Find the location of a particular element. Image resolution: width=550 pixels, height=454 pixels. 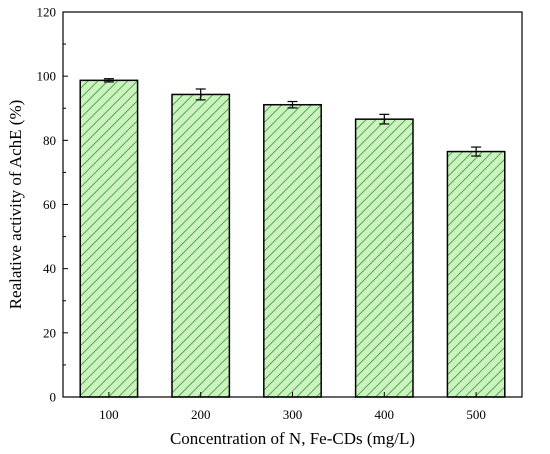

y-tick-label: 100 is located at coordinates (47, 76).